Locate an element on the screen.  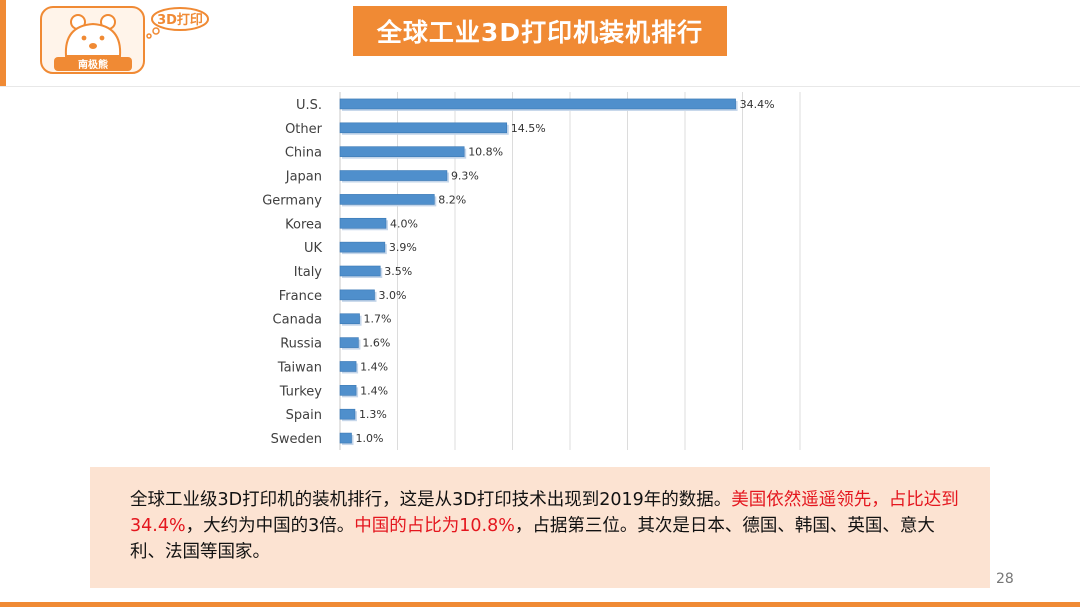
category-label: Spain is located at coordinates (304, 415).